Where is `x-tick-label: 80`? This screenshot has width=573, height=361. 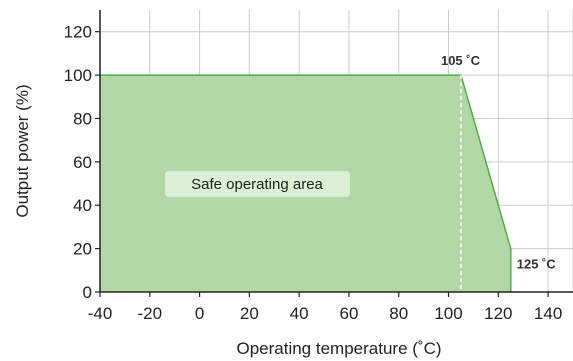
x-tick-label: 80 is located at coordinates (398, 313).